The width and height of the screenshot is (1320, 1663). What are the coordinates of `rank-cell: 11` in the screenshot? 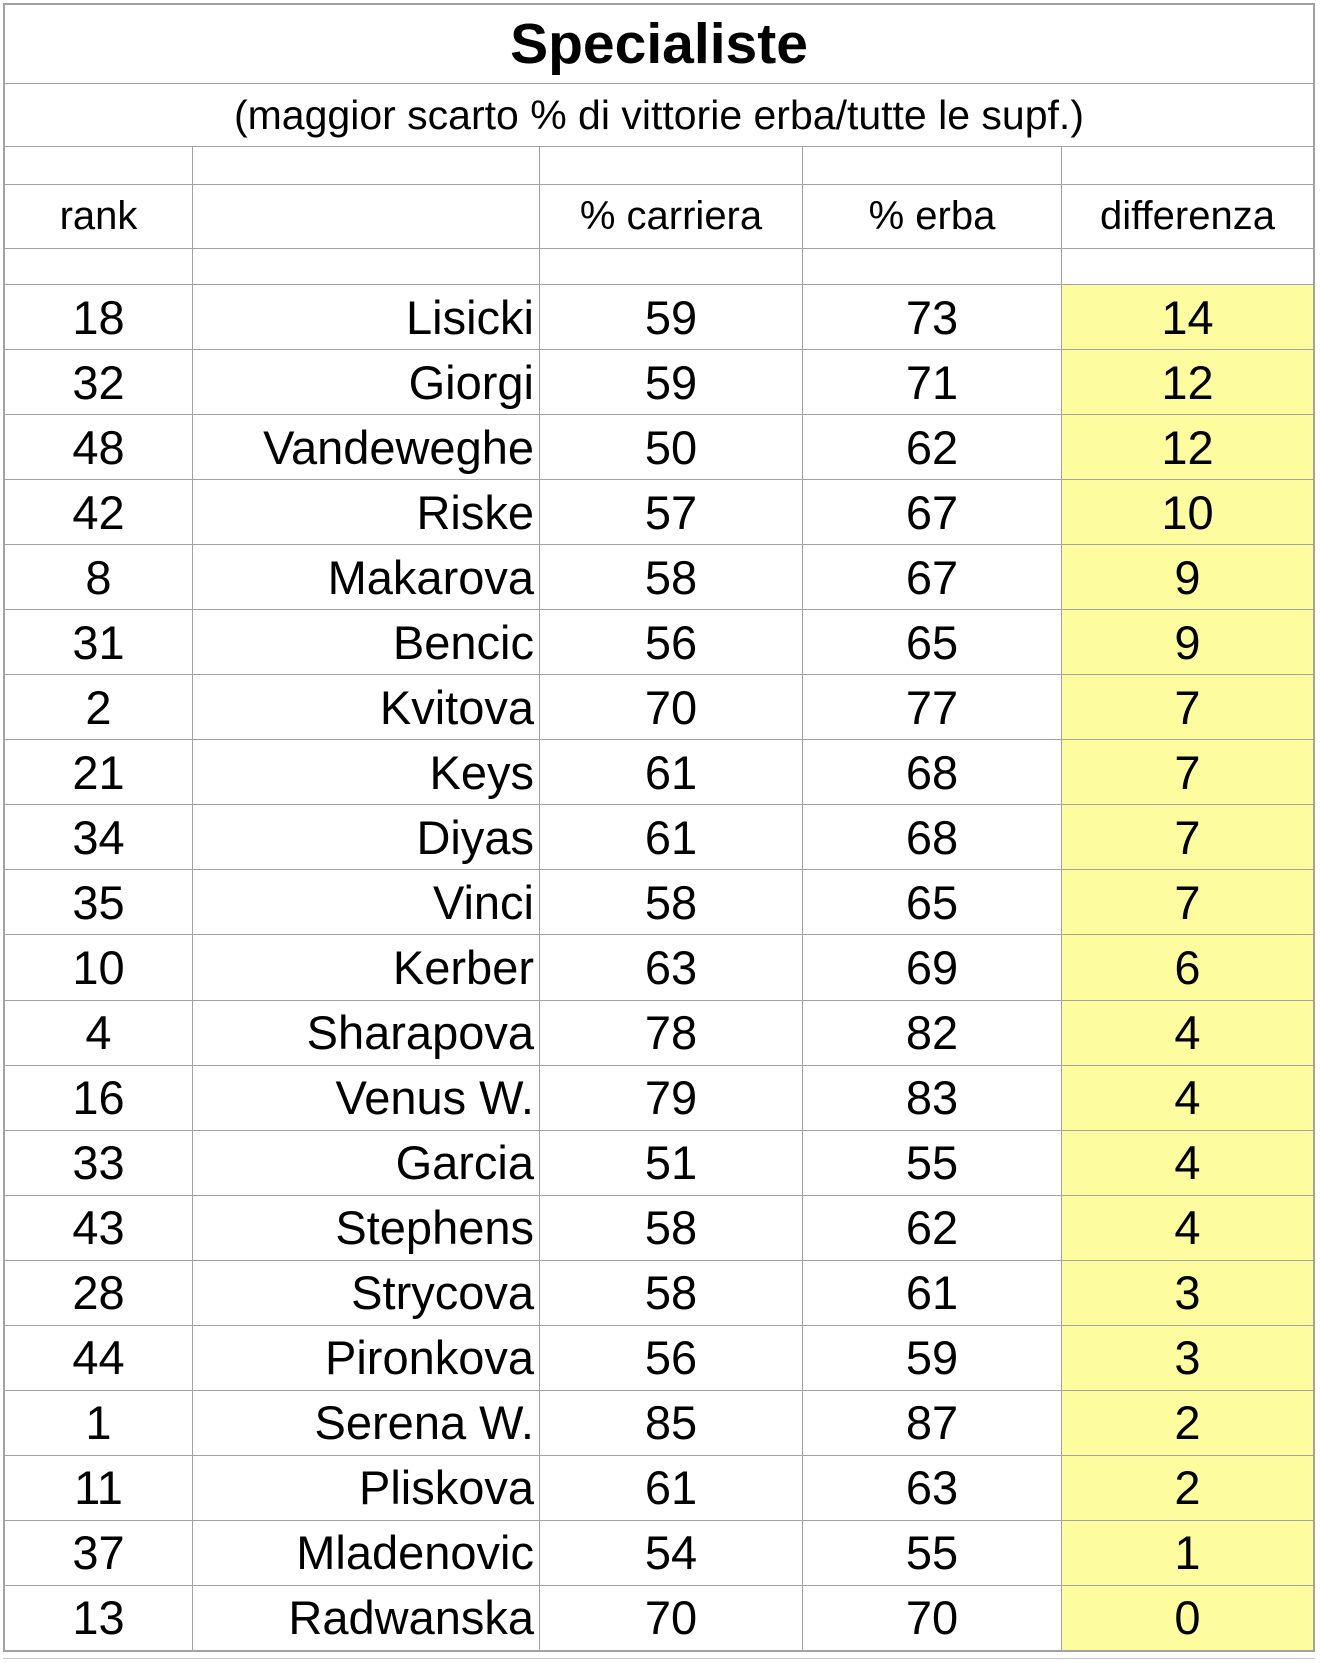 It's located at (98, 1487).